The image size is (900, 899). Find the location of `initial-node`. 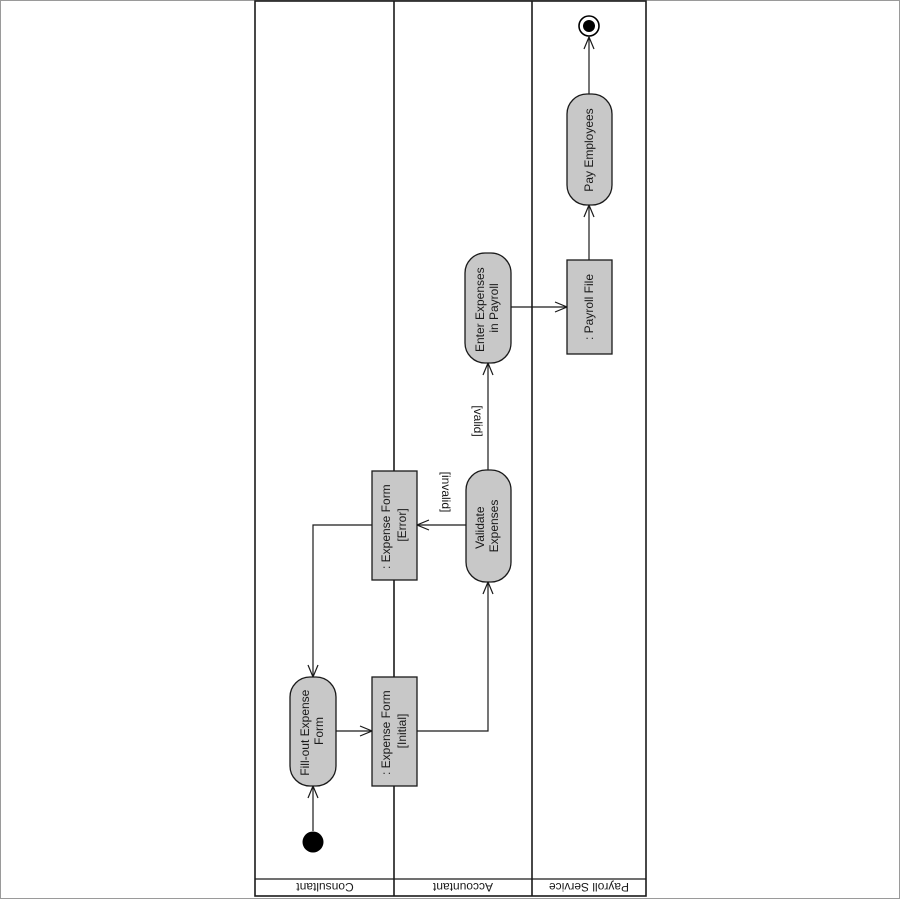

initial-node is located at coordinates (313, 842).